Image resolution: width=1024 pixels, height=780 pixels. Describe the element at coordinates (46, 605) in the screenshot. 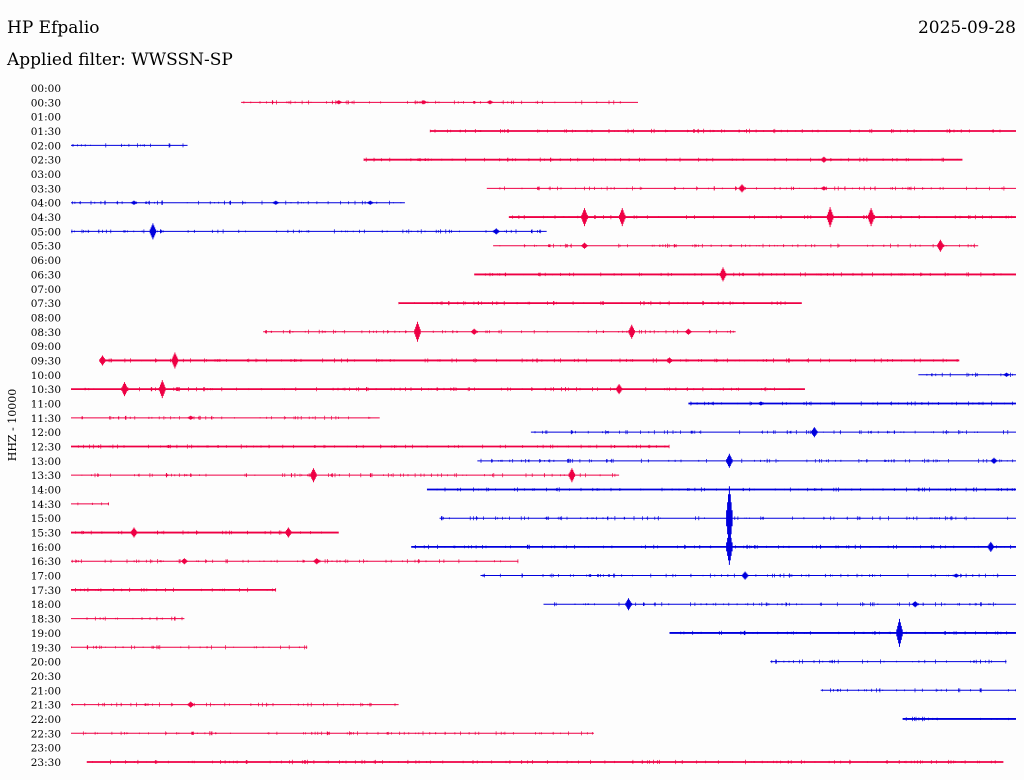

I see `row-label: 18:00` at that location.